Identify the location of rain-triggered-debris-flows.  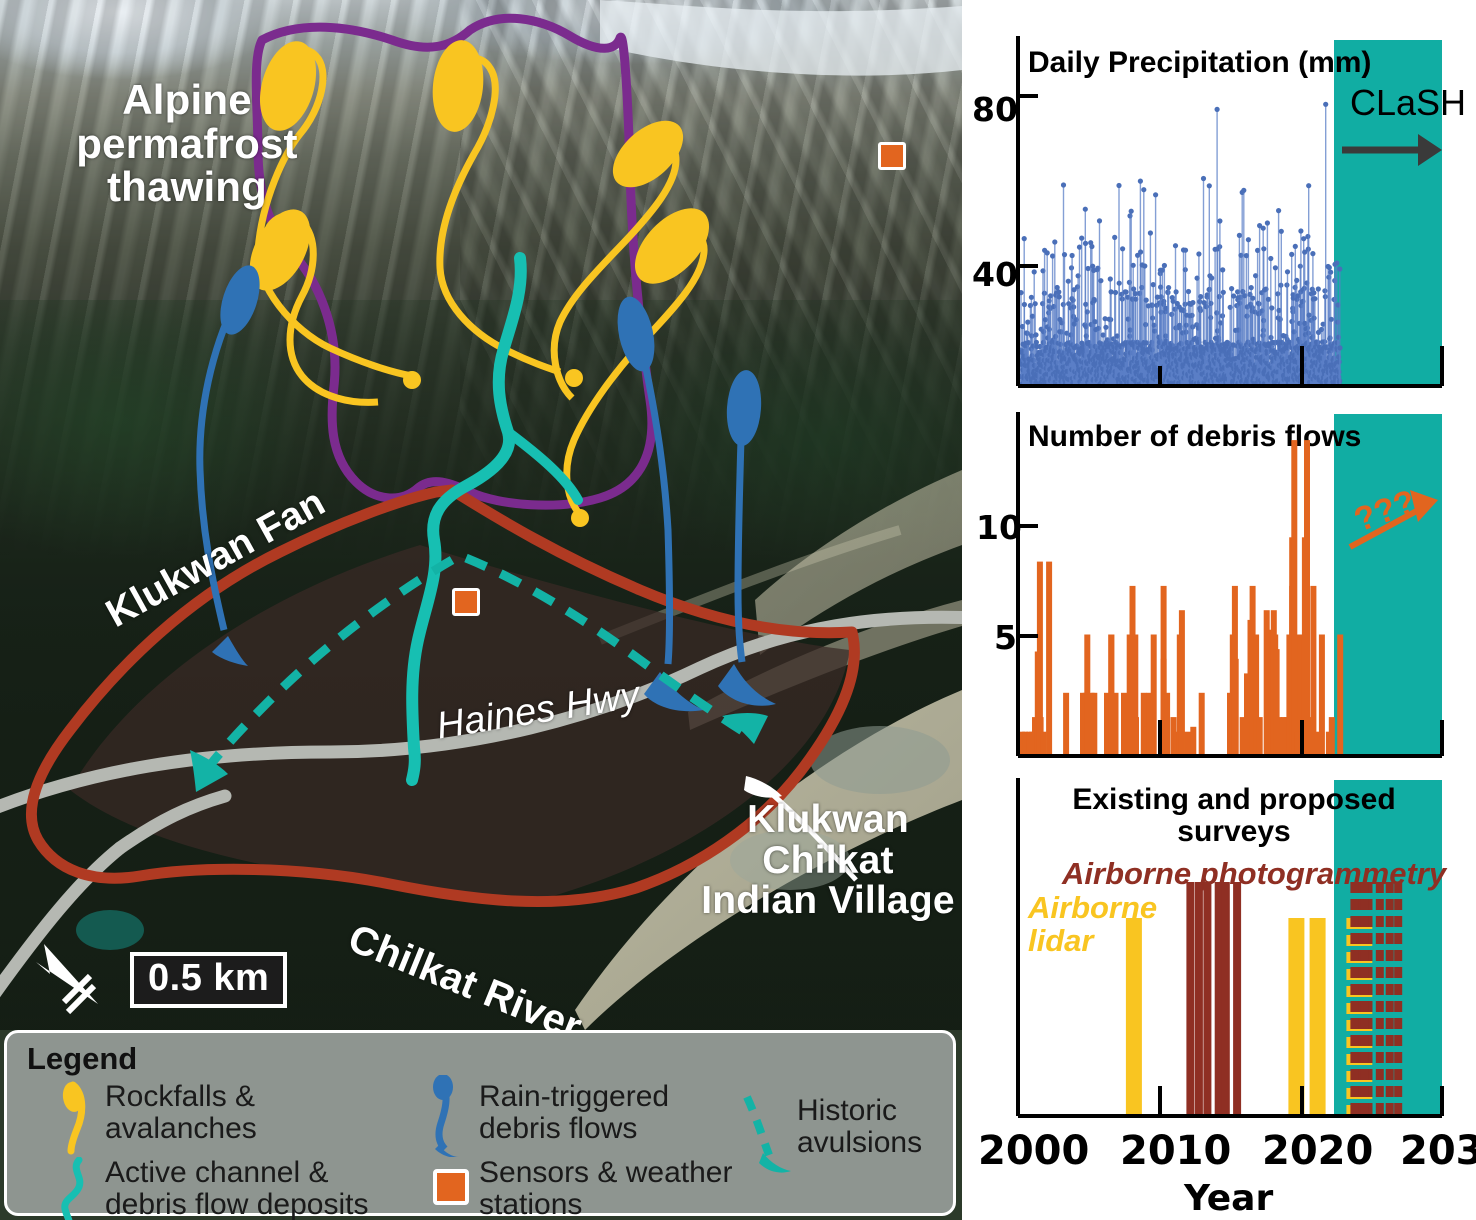
(486, 488).